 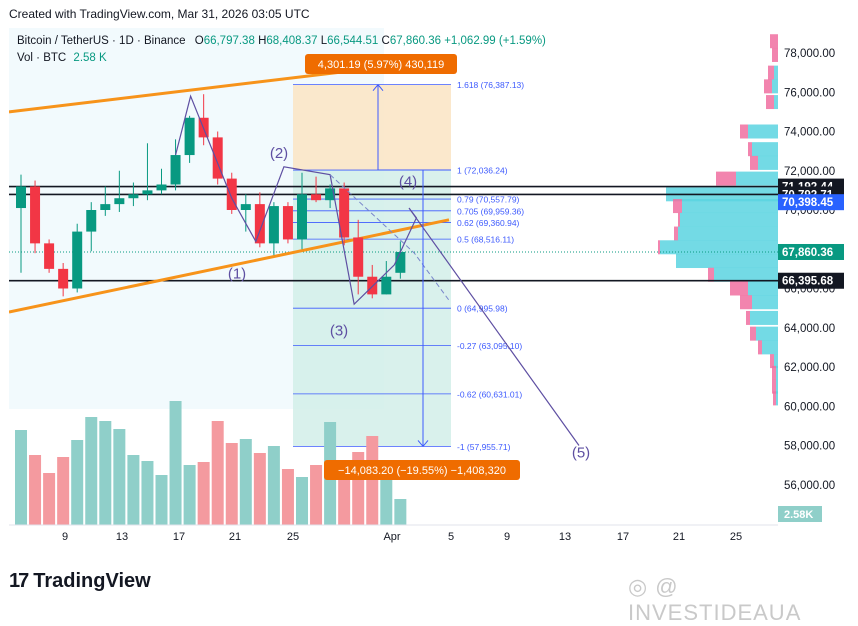 I want to click on channel-upper-line, so click(x=189, y=90).